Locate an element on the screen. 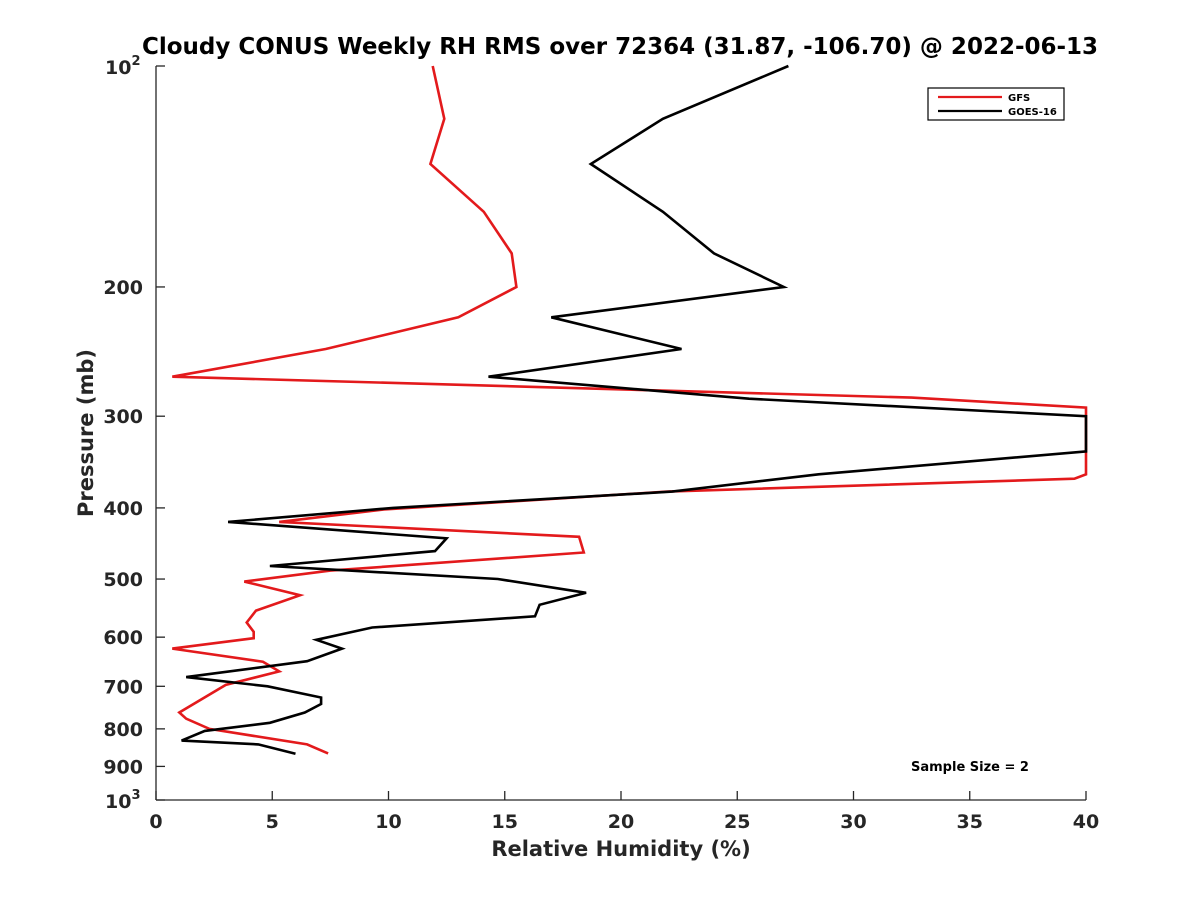 The height and width of the screenshot is (900, 1200). x-tick-label: 5 is located at coordinates (272, 822).